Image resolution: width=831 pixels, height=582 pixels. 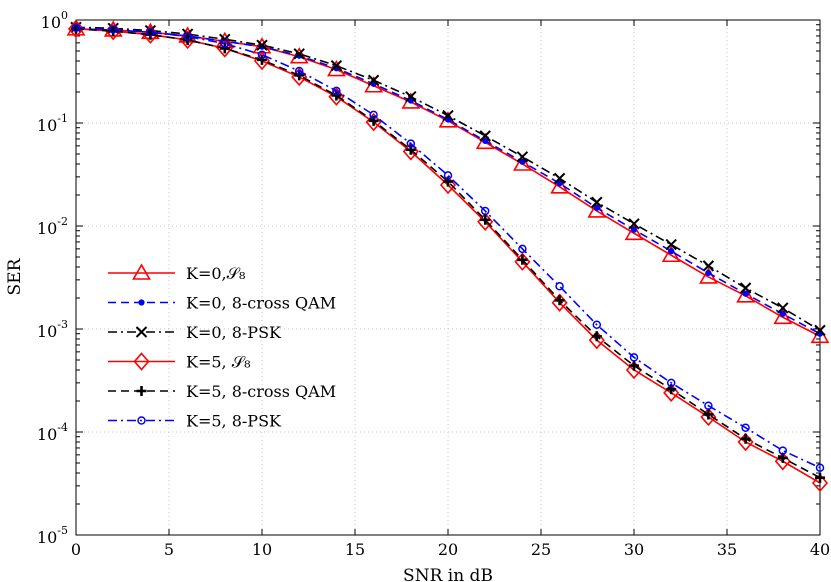 What do you see at coordinates (179, 362) in the screenshot?
I see `legend-entry: K=5, 𝒮₈` at bounding box center [179, 362].